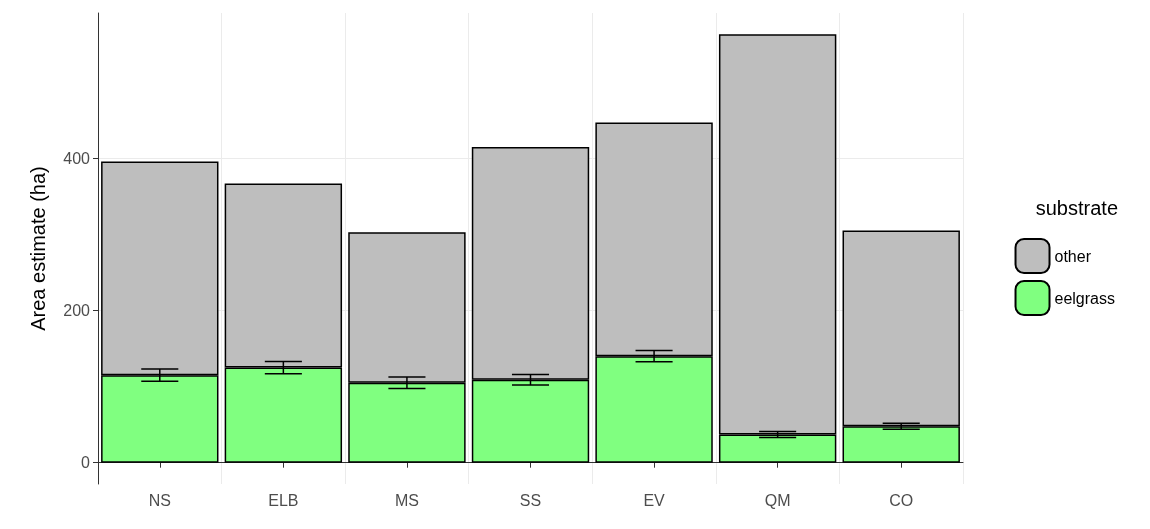 This screenshot has height=529, width=1150. Describe the element at coordinates (406, 500) in the screenshot. I see `x-tick-label: MS` at that location.